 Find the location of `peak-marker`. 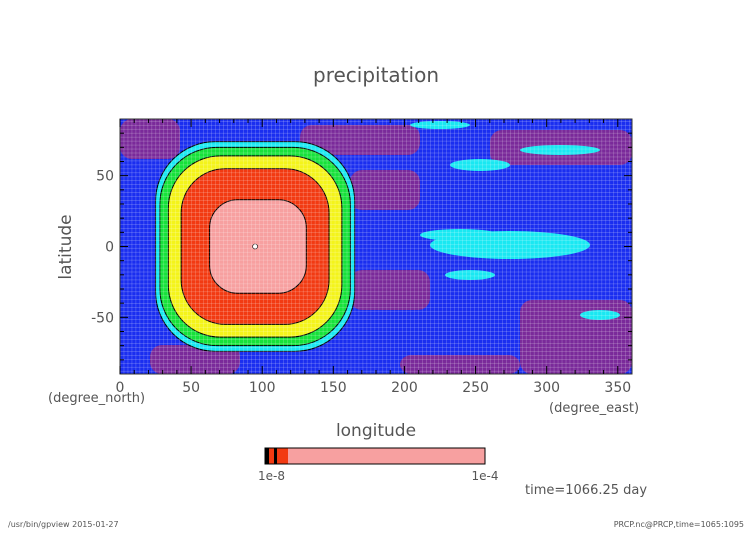

peak-marker is located at coordinates (255, 246).